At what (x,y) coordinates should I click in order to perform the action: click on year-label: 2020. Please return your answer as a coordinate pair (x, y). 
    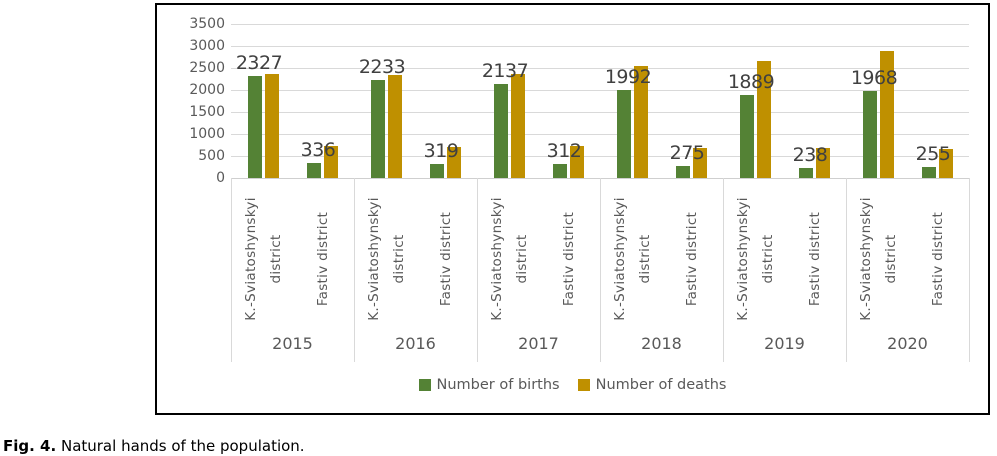
    Looking at the image, I should click on (907, 343).